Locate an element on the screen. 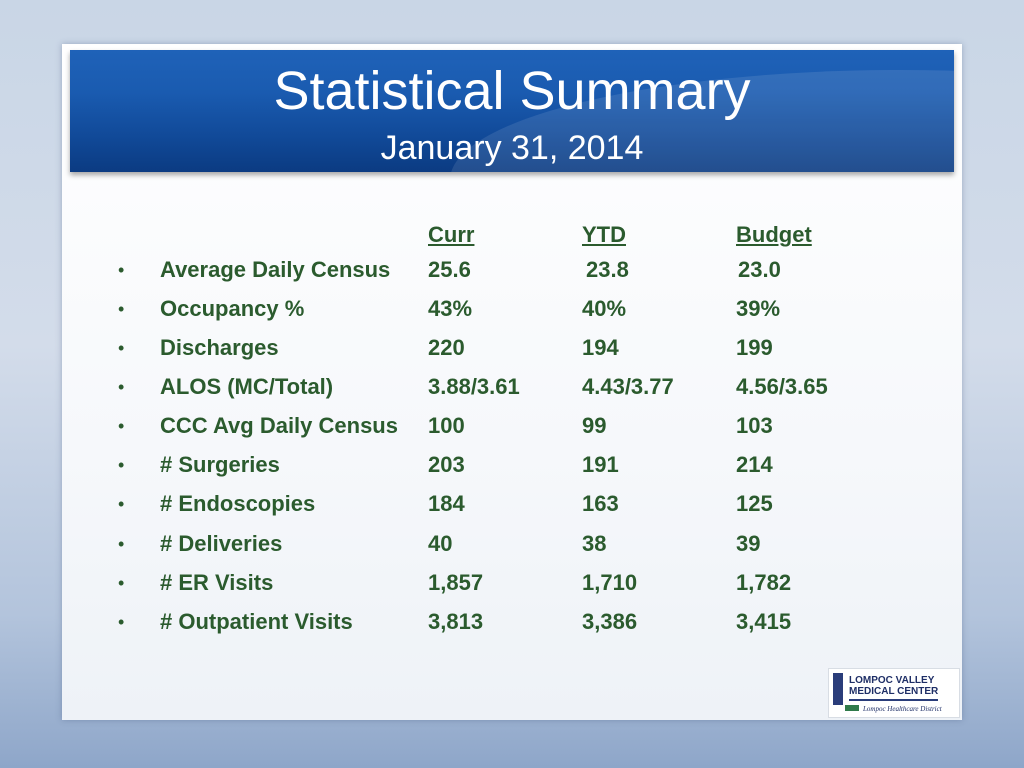  row-ytd: 40% is located at coordinates (604, 308).